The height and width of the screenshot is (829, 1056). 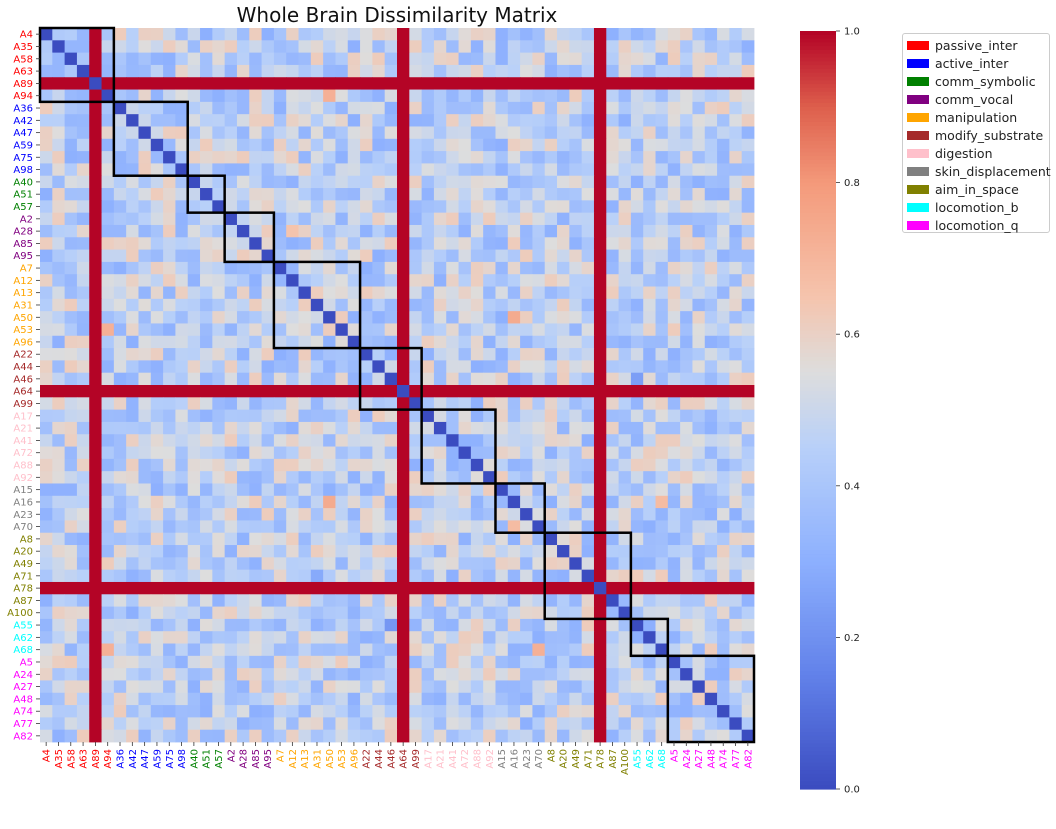 What do you see at coordinates (852, 183) in the screenshot?
I see `colorbar-tick-label: 0.8` at bounding box center [852, 183].